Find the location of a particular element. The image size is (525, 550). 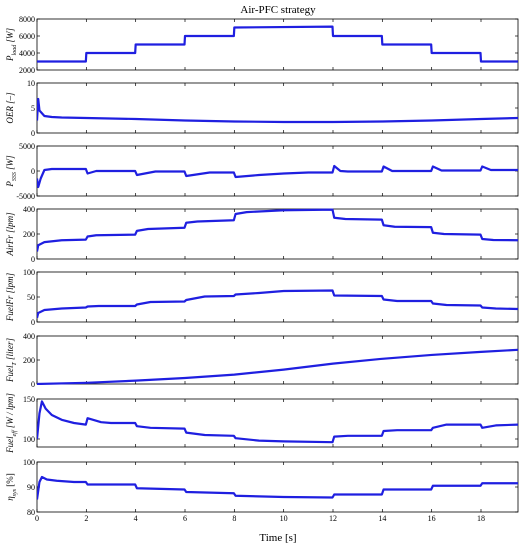

series-line-Fuel_T is located at coordinates (277, 366).